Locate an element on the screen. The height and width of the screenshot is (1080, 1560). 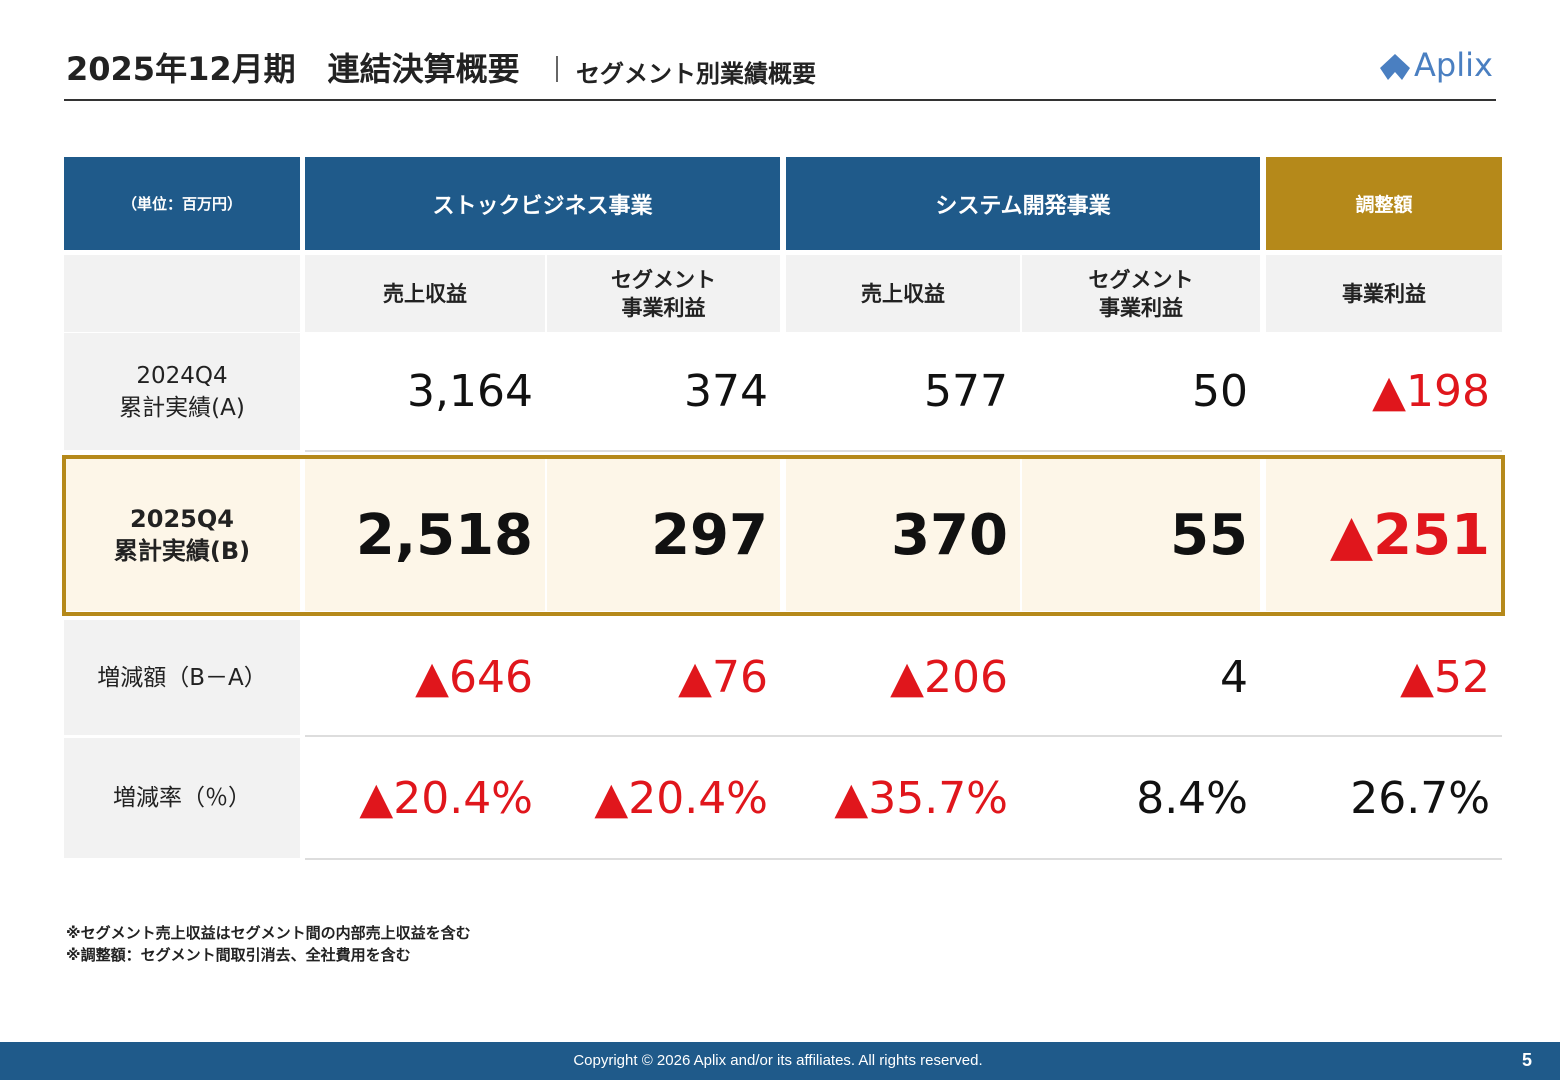
value-cell: 297 is located at coordinates (663, 535).